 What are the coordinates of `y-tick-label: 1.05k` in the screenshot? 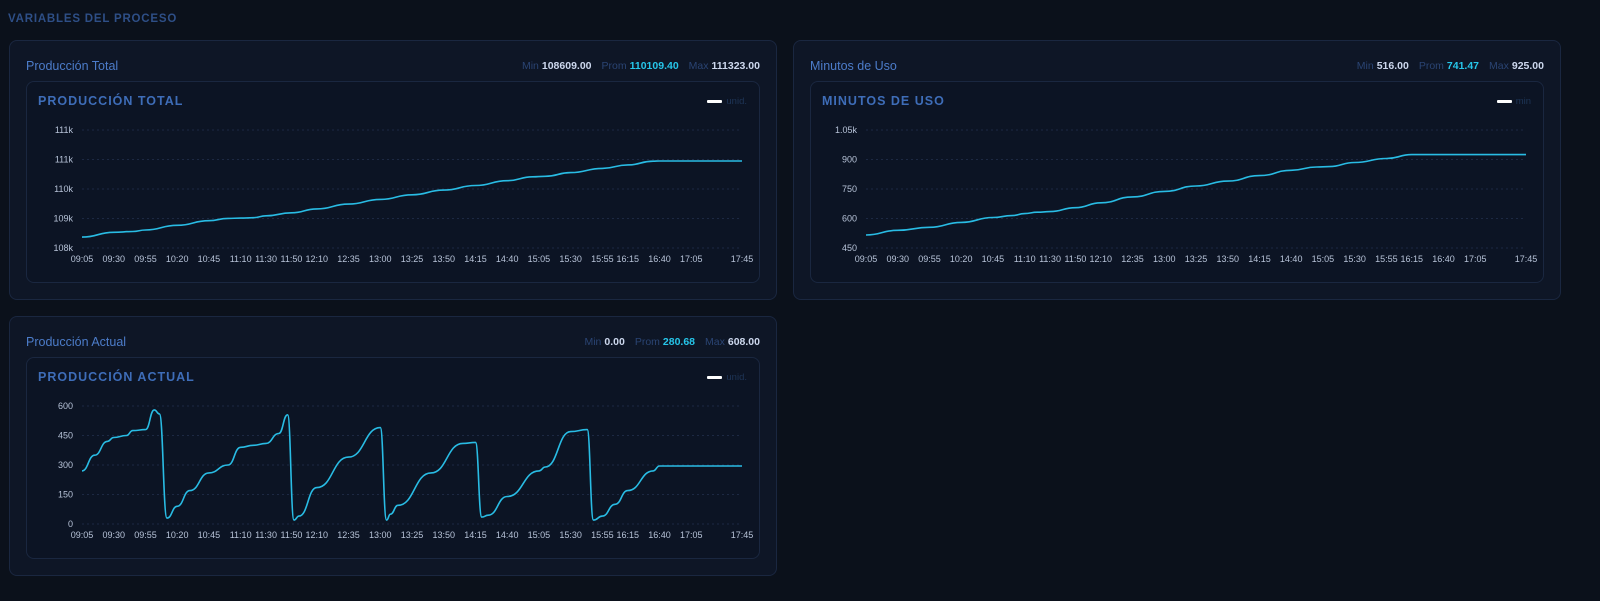 It's located at (846, 130).